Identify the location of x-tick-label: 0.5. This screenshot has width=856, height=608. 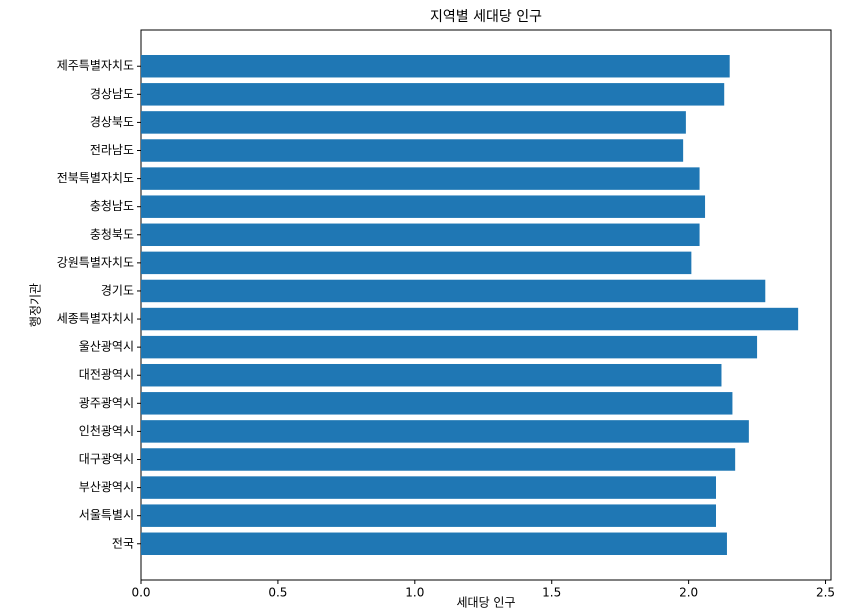
(277, 593).